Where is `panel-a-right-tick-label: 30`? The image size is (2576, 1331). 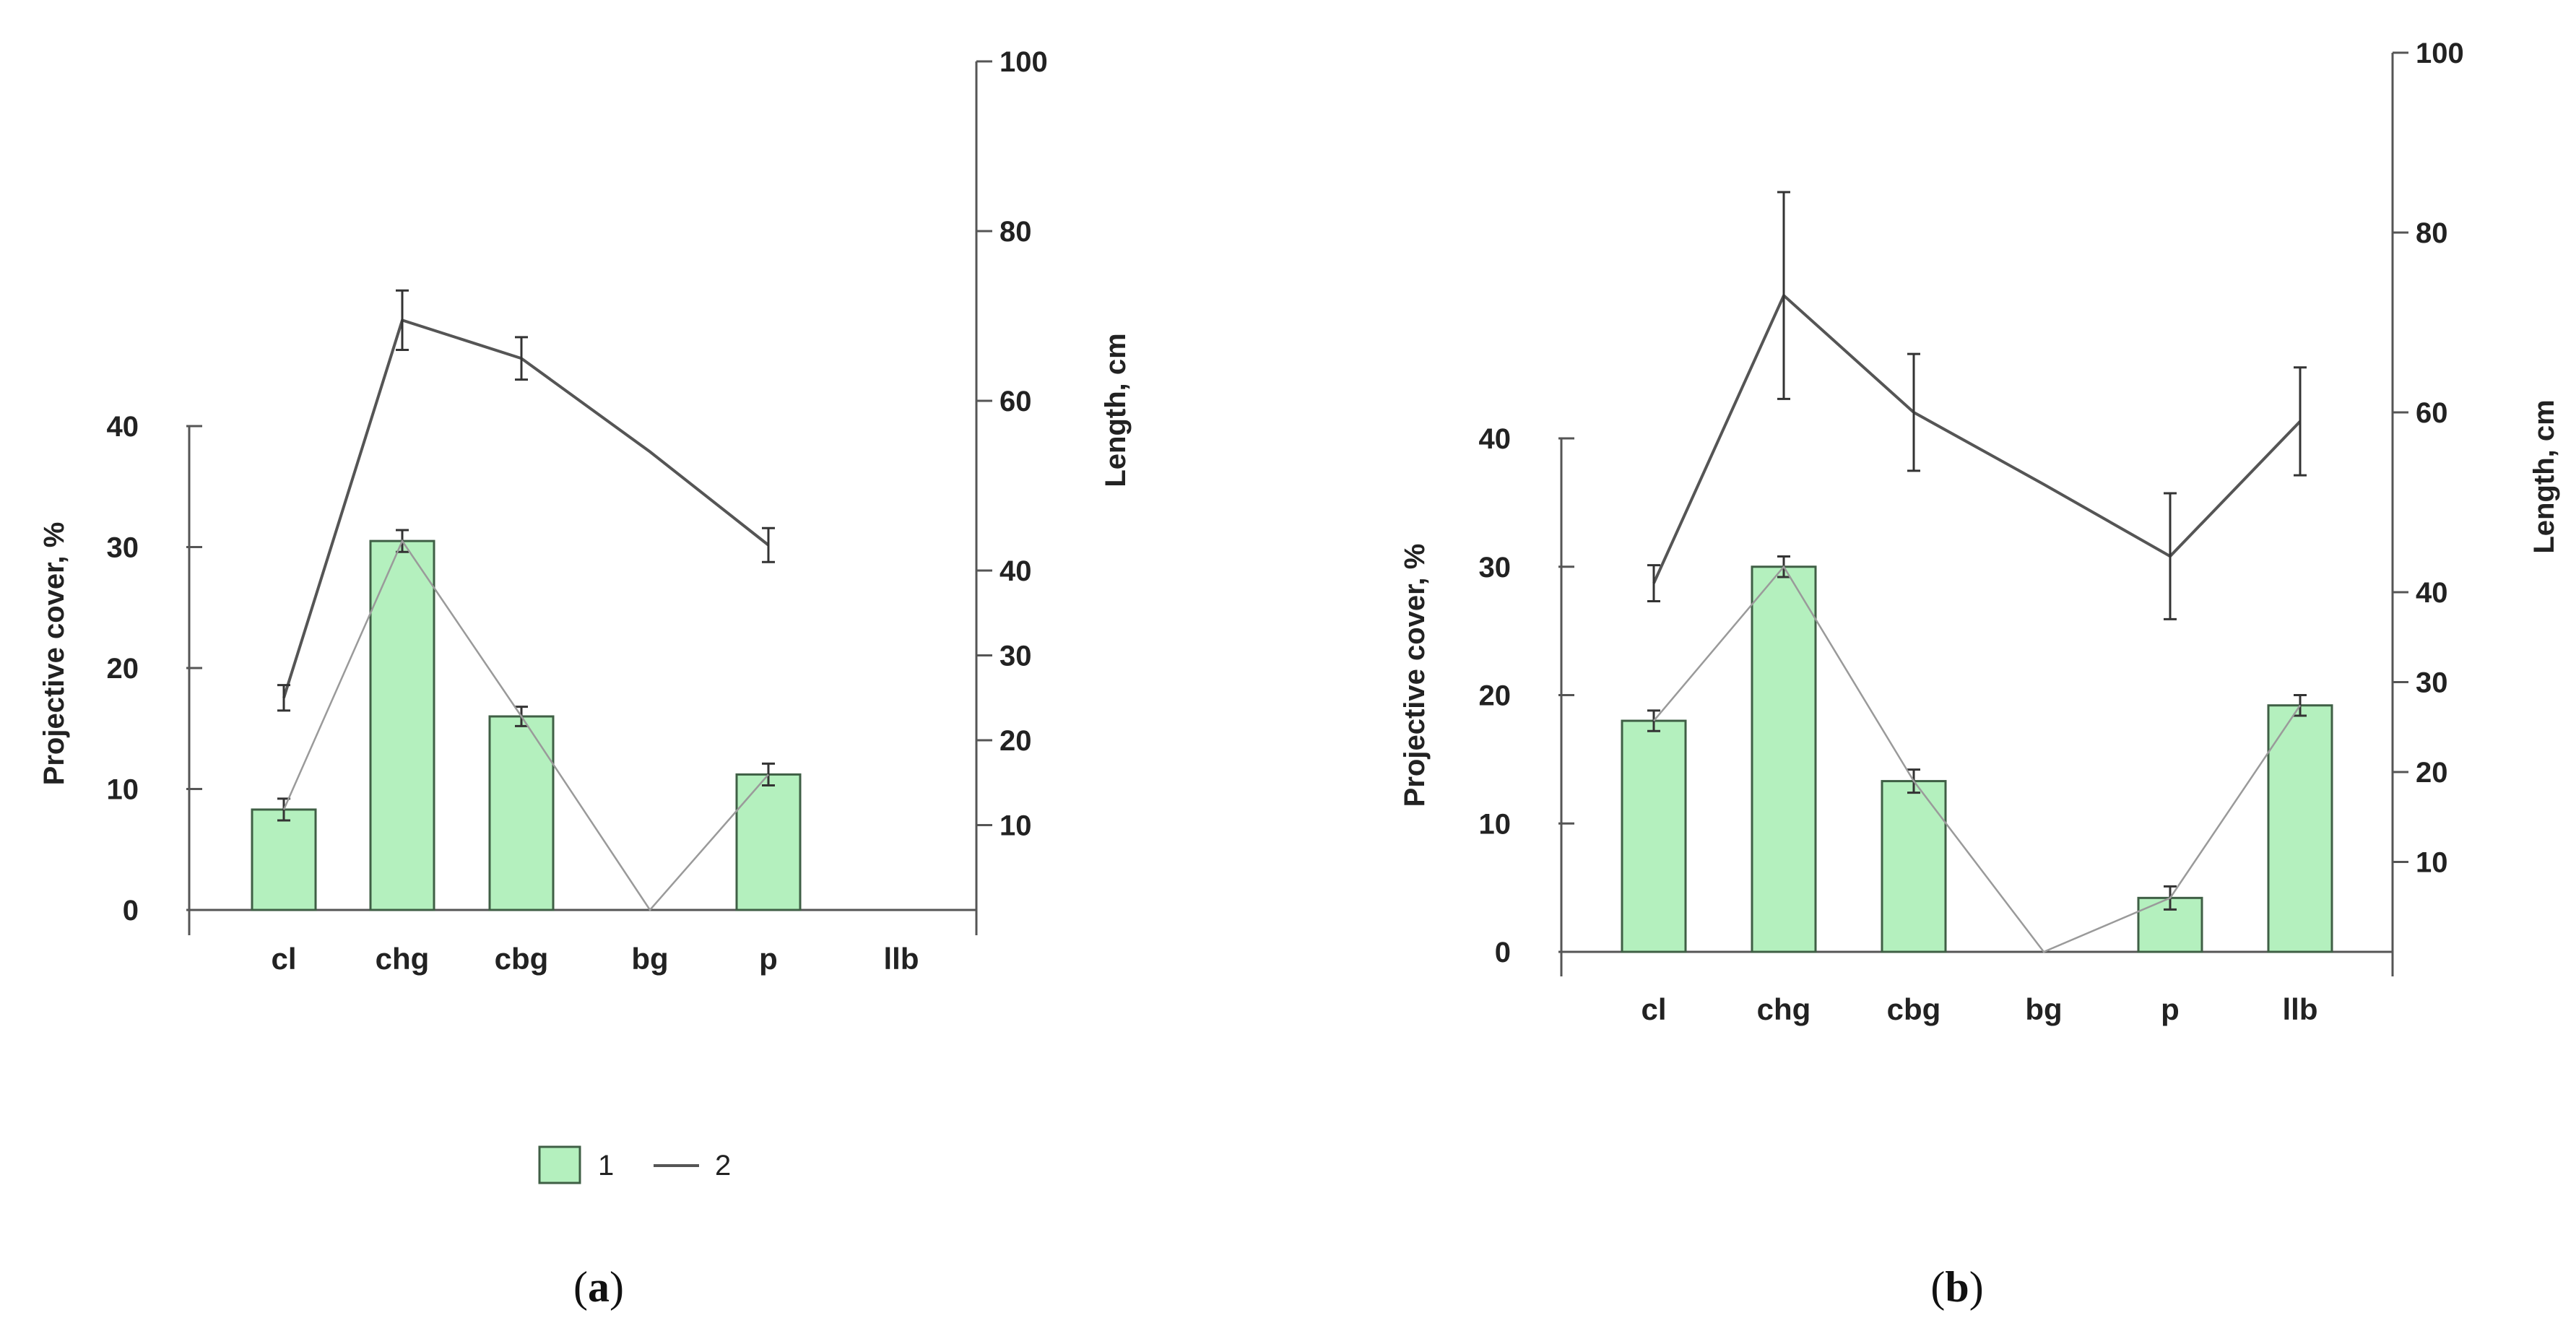
panel-a-right-tick-label: 30 is located at coordinates (1015, 656).